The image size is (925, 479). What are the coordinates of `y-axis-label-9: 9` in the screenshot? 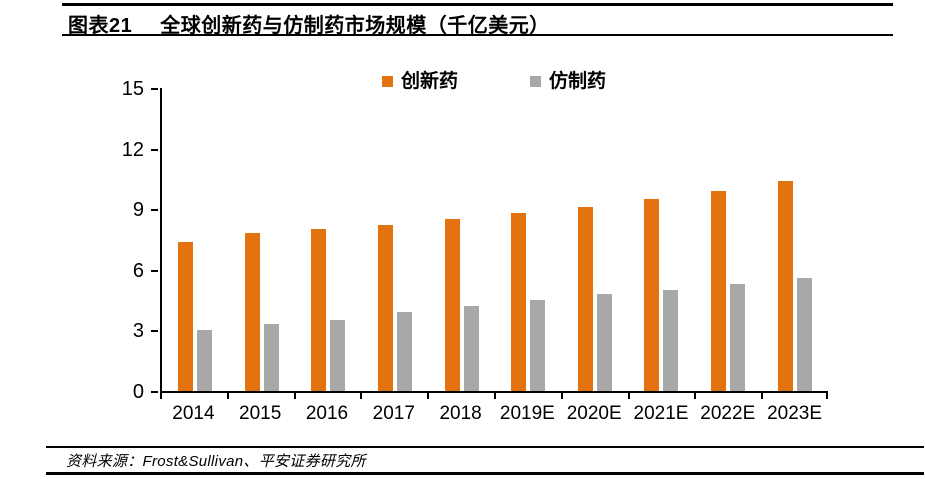 It's located at (138, 210).